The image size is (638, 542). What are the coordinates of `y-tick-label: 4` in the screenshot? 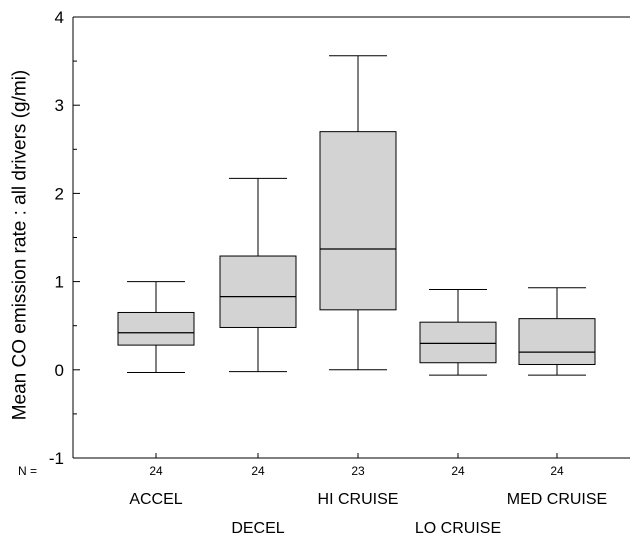 It's located at (59, 17).